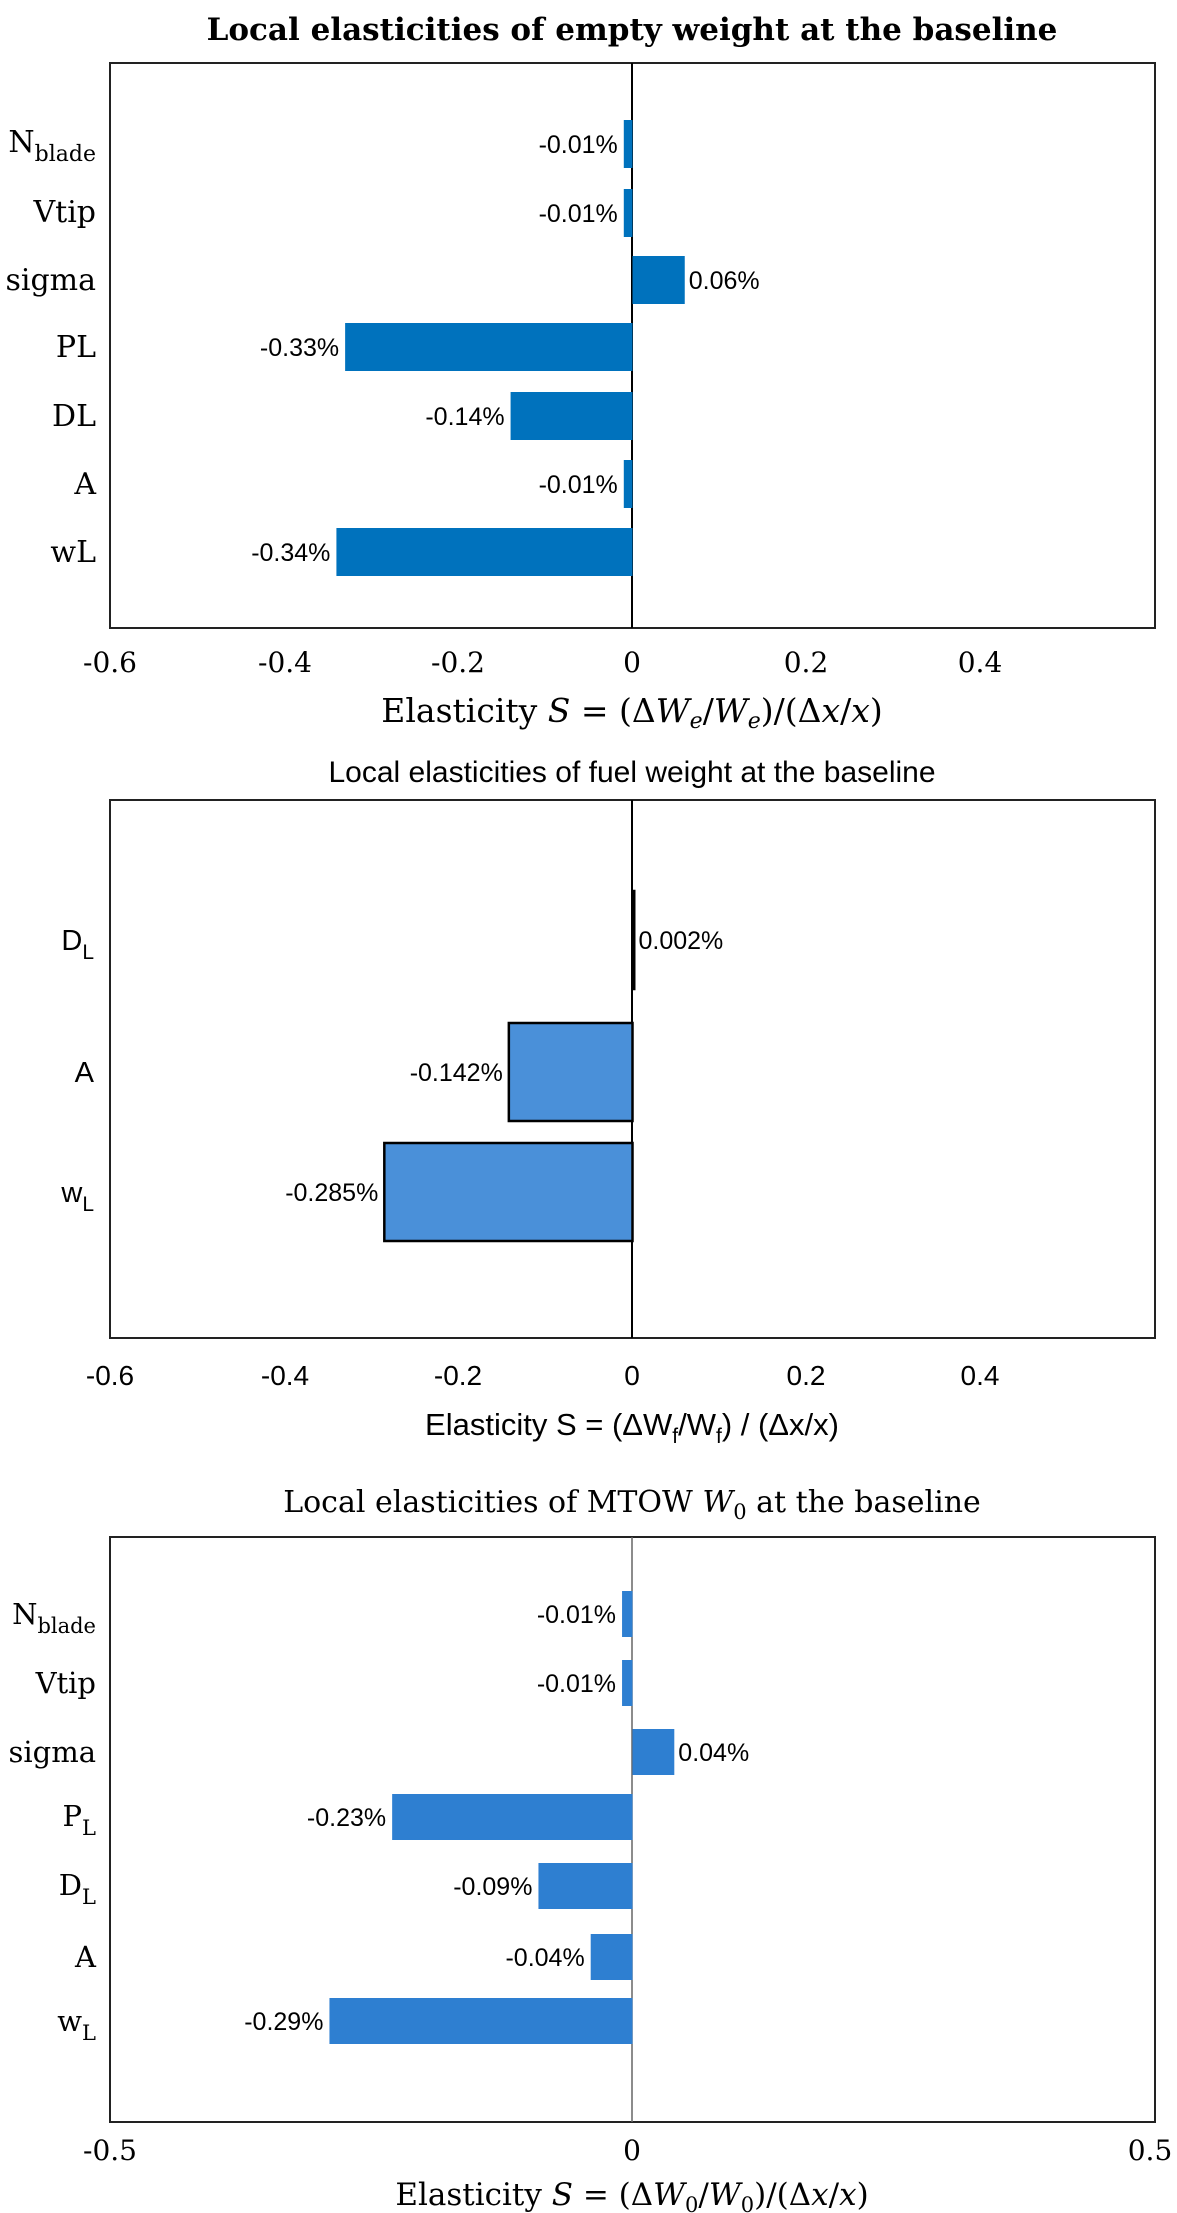 This screenshot has height=2213, width=1177. Describe the element at coordinates (110, 2150) in the screenshot. I see `x-tick-label: -0.5` at that location.